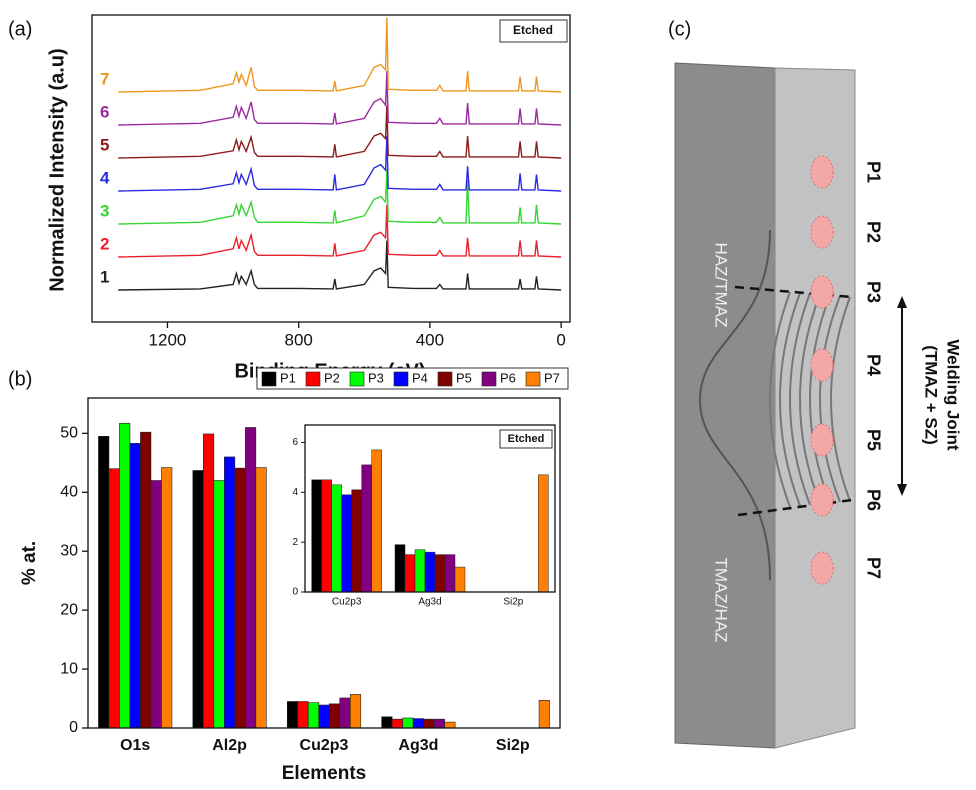 The width and height of the screenshot is (976, 790). I want to click on series-label: 2, so click(104, 243).